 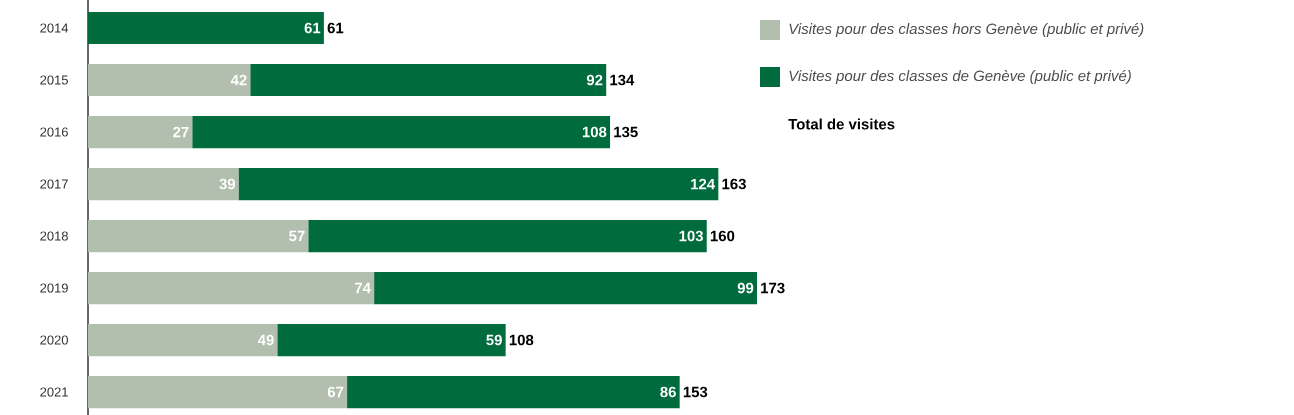 I want to click on data-label: 108, so click(x=594, y=132).